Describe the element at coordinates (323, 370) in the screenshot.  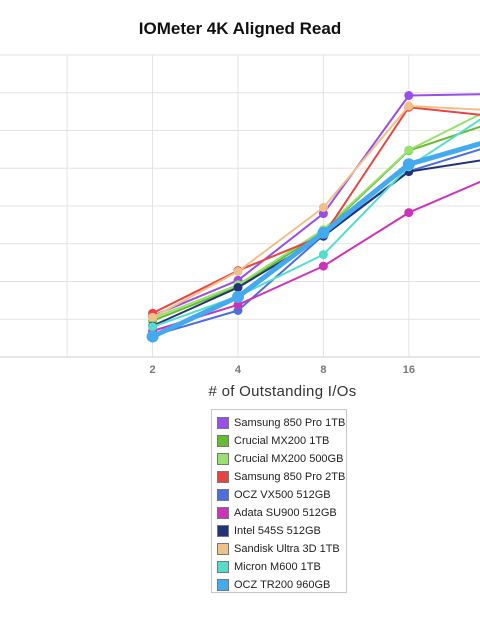
I see `x-tick-label: 8` at that location.